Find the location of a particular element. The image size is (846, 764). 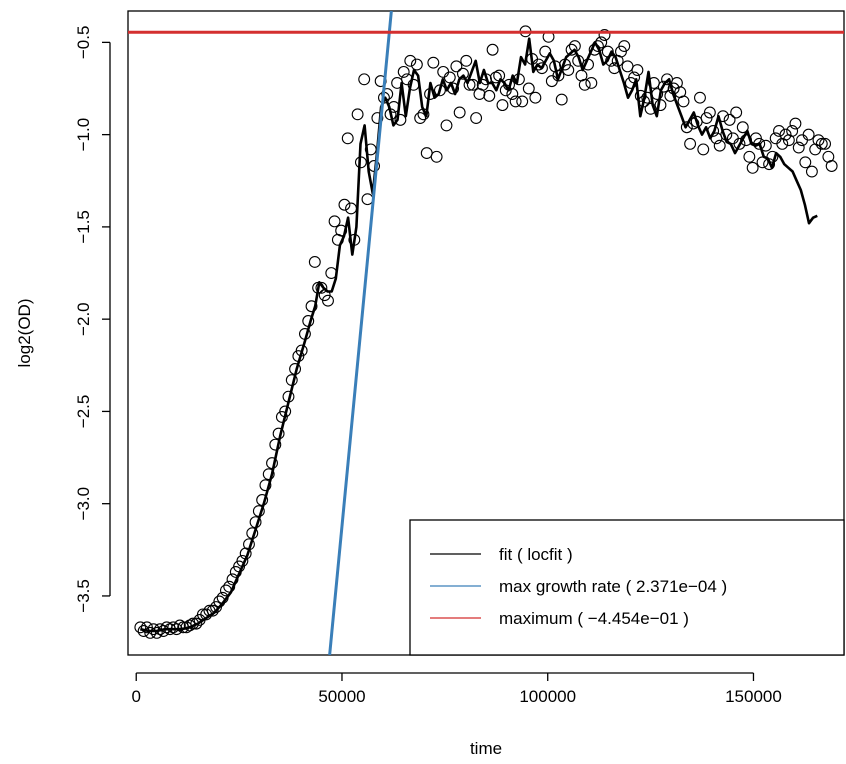

max-growth-rate-line is located at coordinates (360, 333).